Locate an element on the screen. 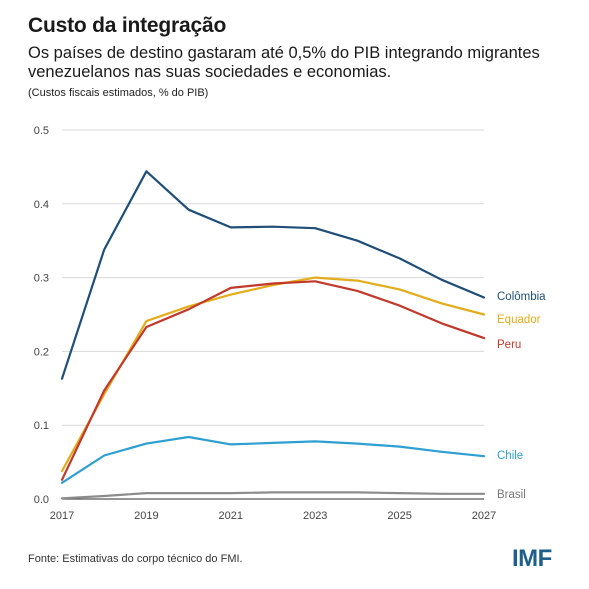 This screenshot has height=589, width=589. series-line-chile is located at coordinates (273, 459).